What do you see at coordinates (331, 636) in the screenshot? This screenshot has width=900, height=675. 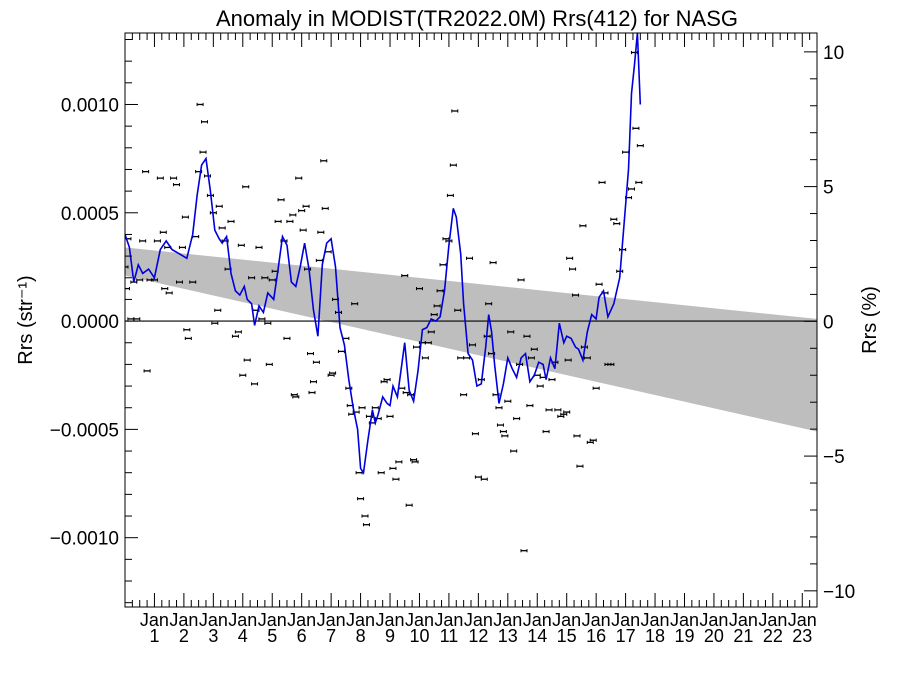 I see `x-tick-label-year: 7` at bounding box center [331, 636].